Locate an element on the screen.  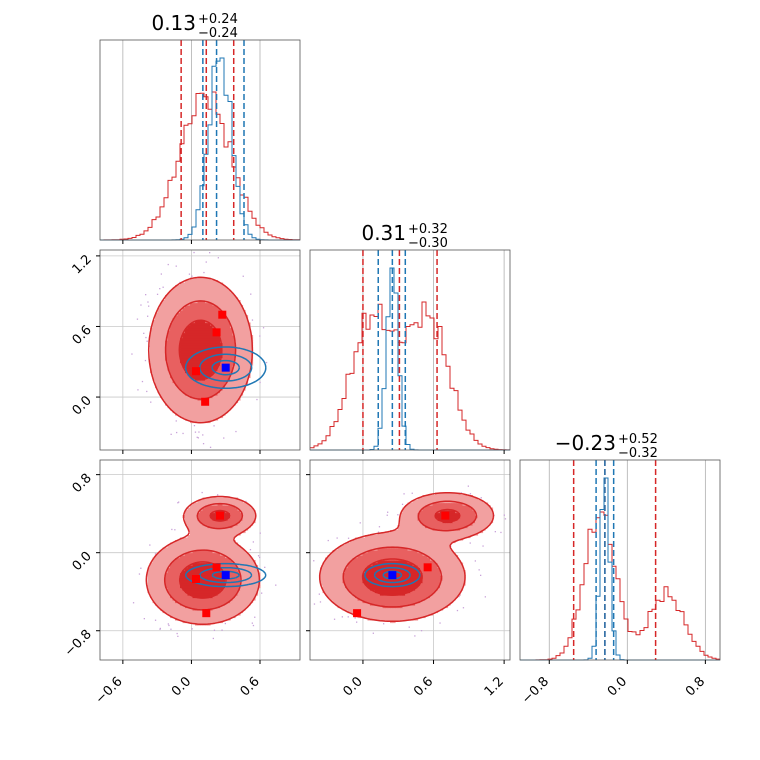
y-tick-label: 1.2 is located at coordinates (82, 264).